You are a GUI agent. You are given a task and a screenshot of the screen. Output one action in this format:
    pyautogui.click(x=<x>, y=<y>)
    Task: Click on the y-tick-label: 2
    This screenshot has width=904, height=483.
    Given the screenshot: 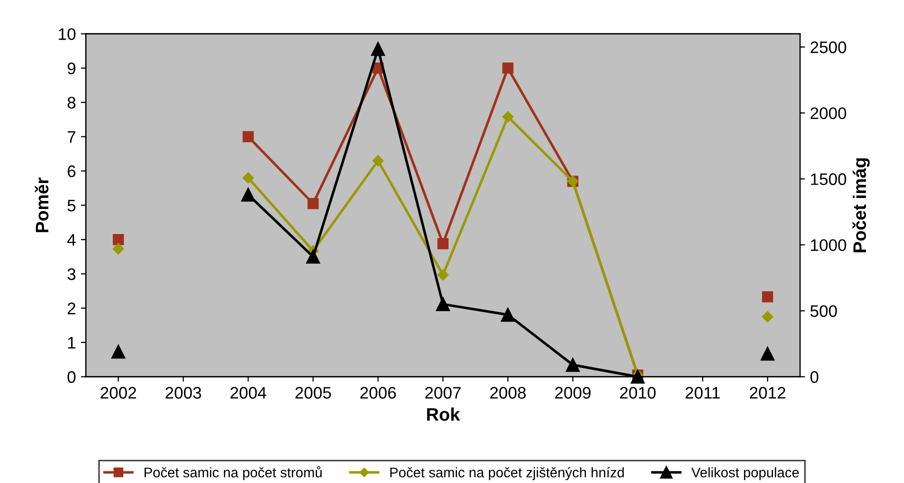 What is the action you would take?
    pyautogui.click(x=72, y=308)
    